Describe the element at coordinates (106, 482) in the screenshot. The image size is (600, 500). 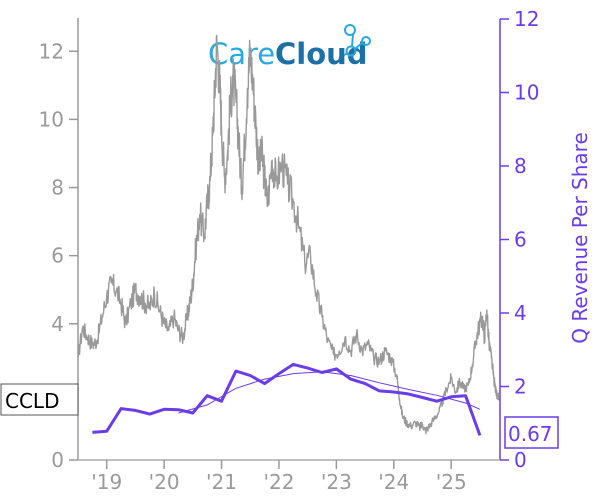
I see `bottom-tick-label: '19` at that location.